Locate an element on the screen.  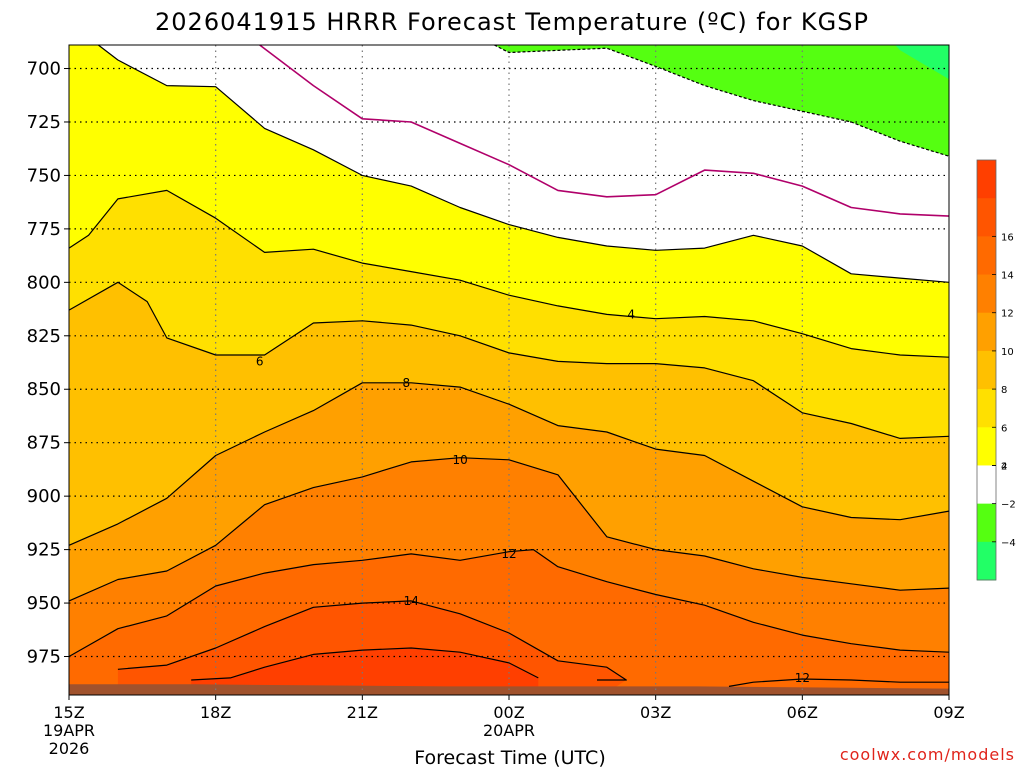
y-tick-label-875: 875 is located at coordinates (44, 443).